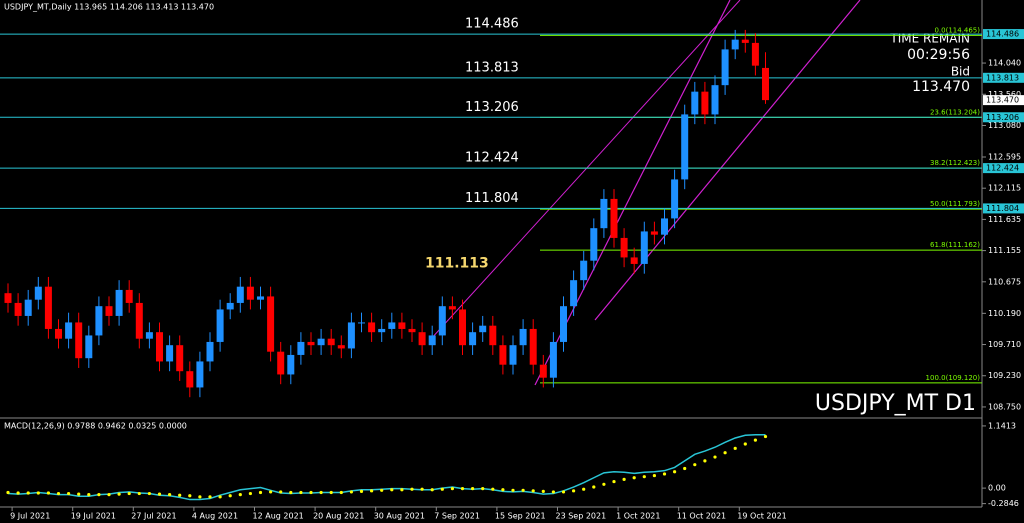  What do you see at coordinates (1002, 77) in the screenshot?
I see `axis-tag-label: 113.813` at bounding box center [1002, 77].